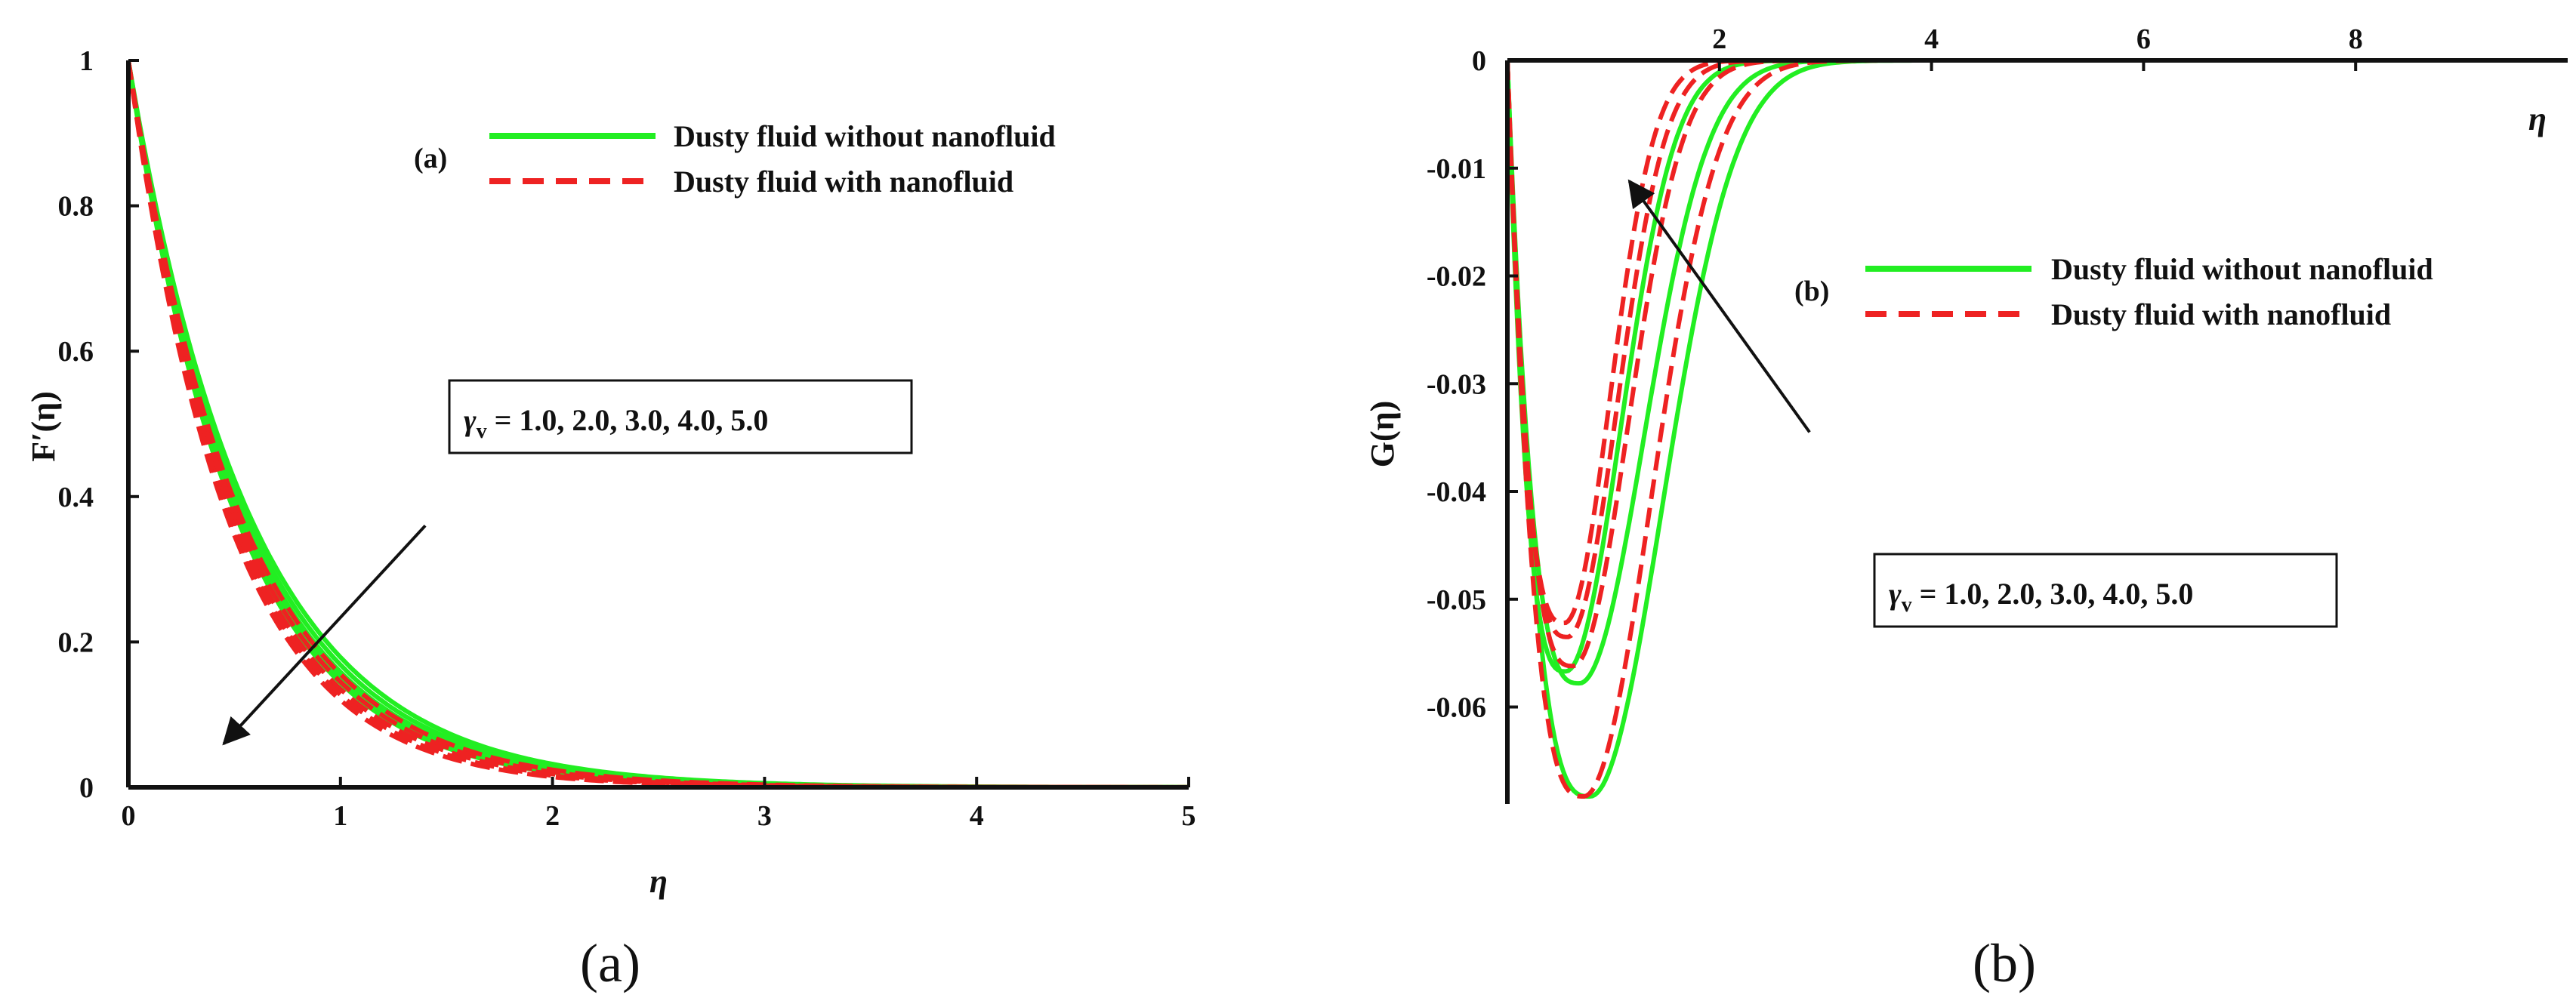 The height and width of the screenshot is (1001, 2576). What do you see at coordinates (2143, 39) in the screenshot?
I see `panel-b-xtick-label: 6` at bounding box center [2143, 39].